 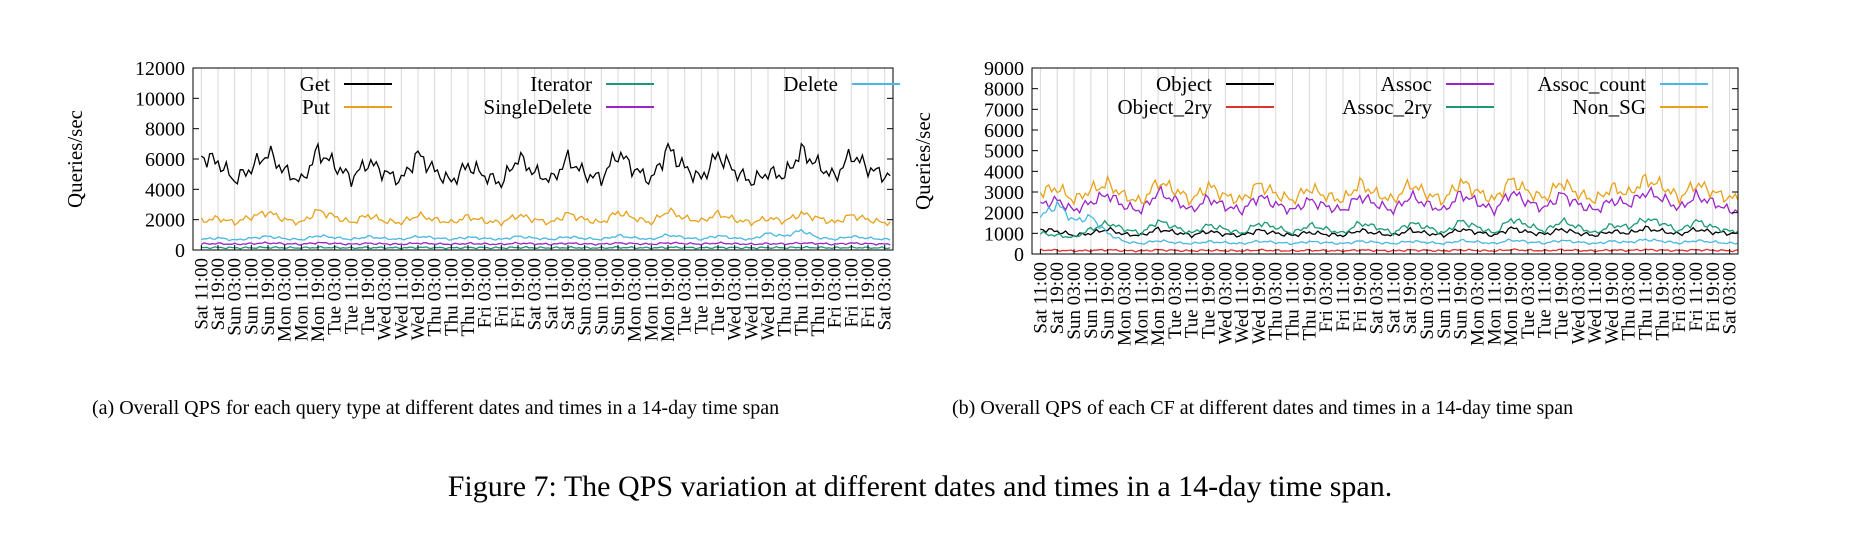 What do you see at coordinates (1165, 107) in the screenshot?
I see `legend-label-object-2ry: Object_2ry` at bounding box center [1165, 107].